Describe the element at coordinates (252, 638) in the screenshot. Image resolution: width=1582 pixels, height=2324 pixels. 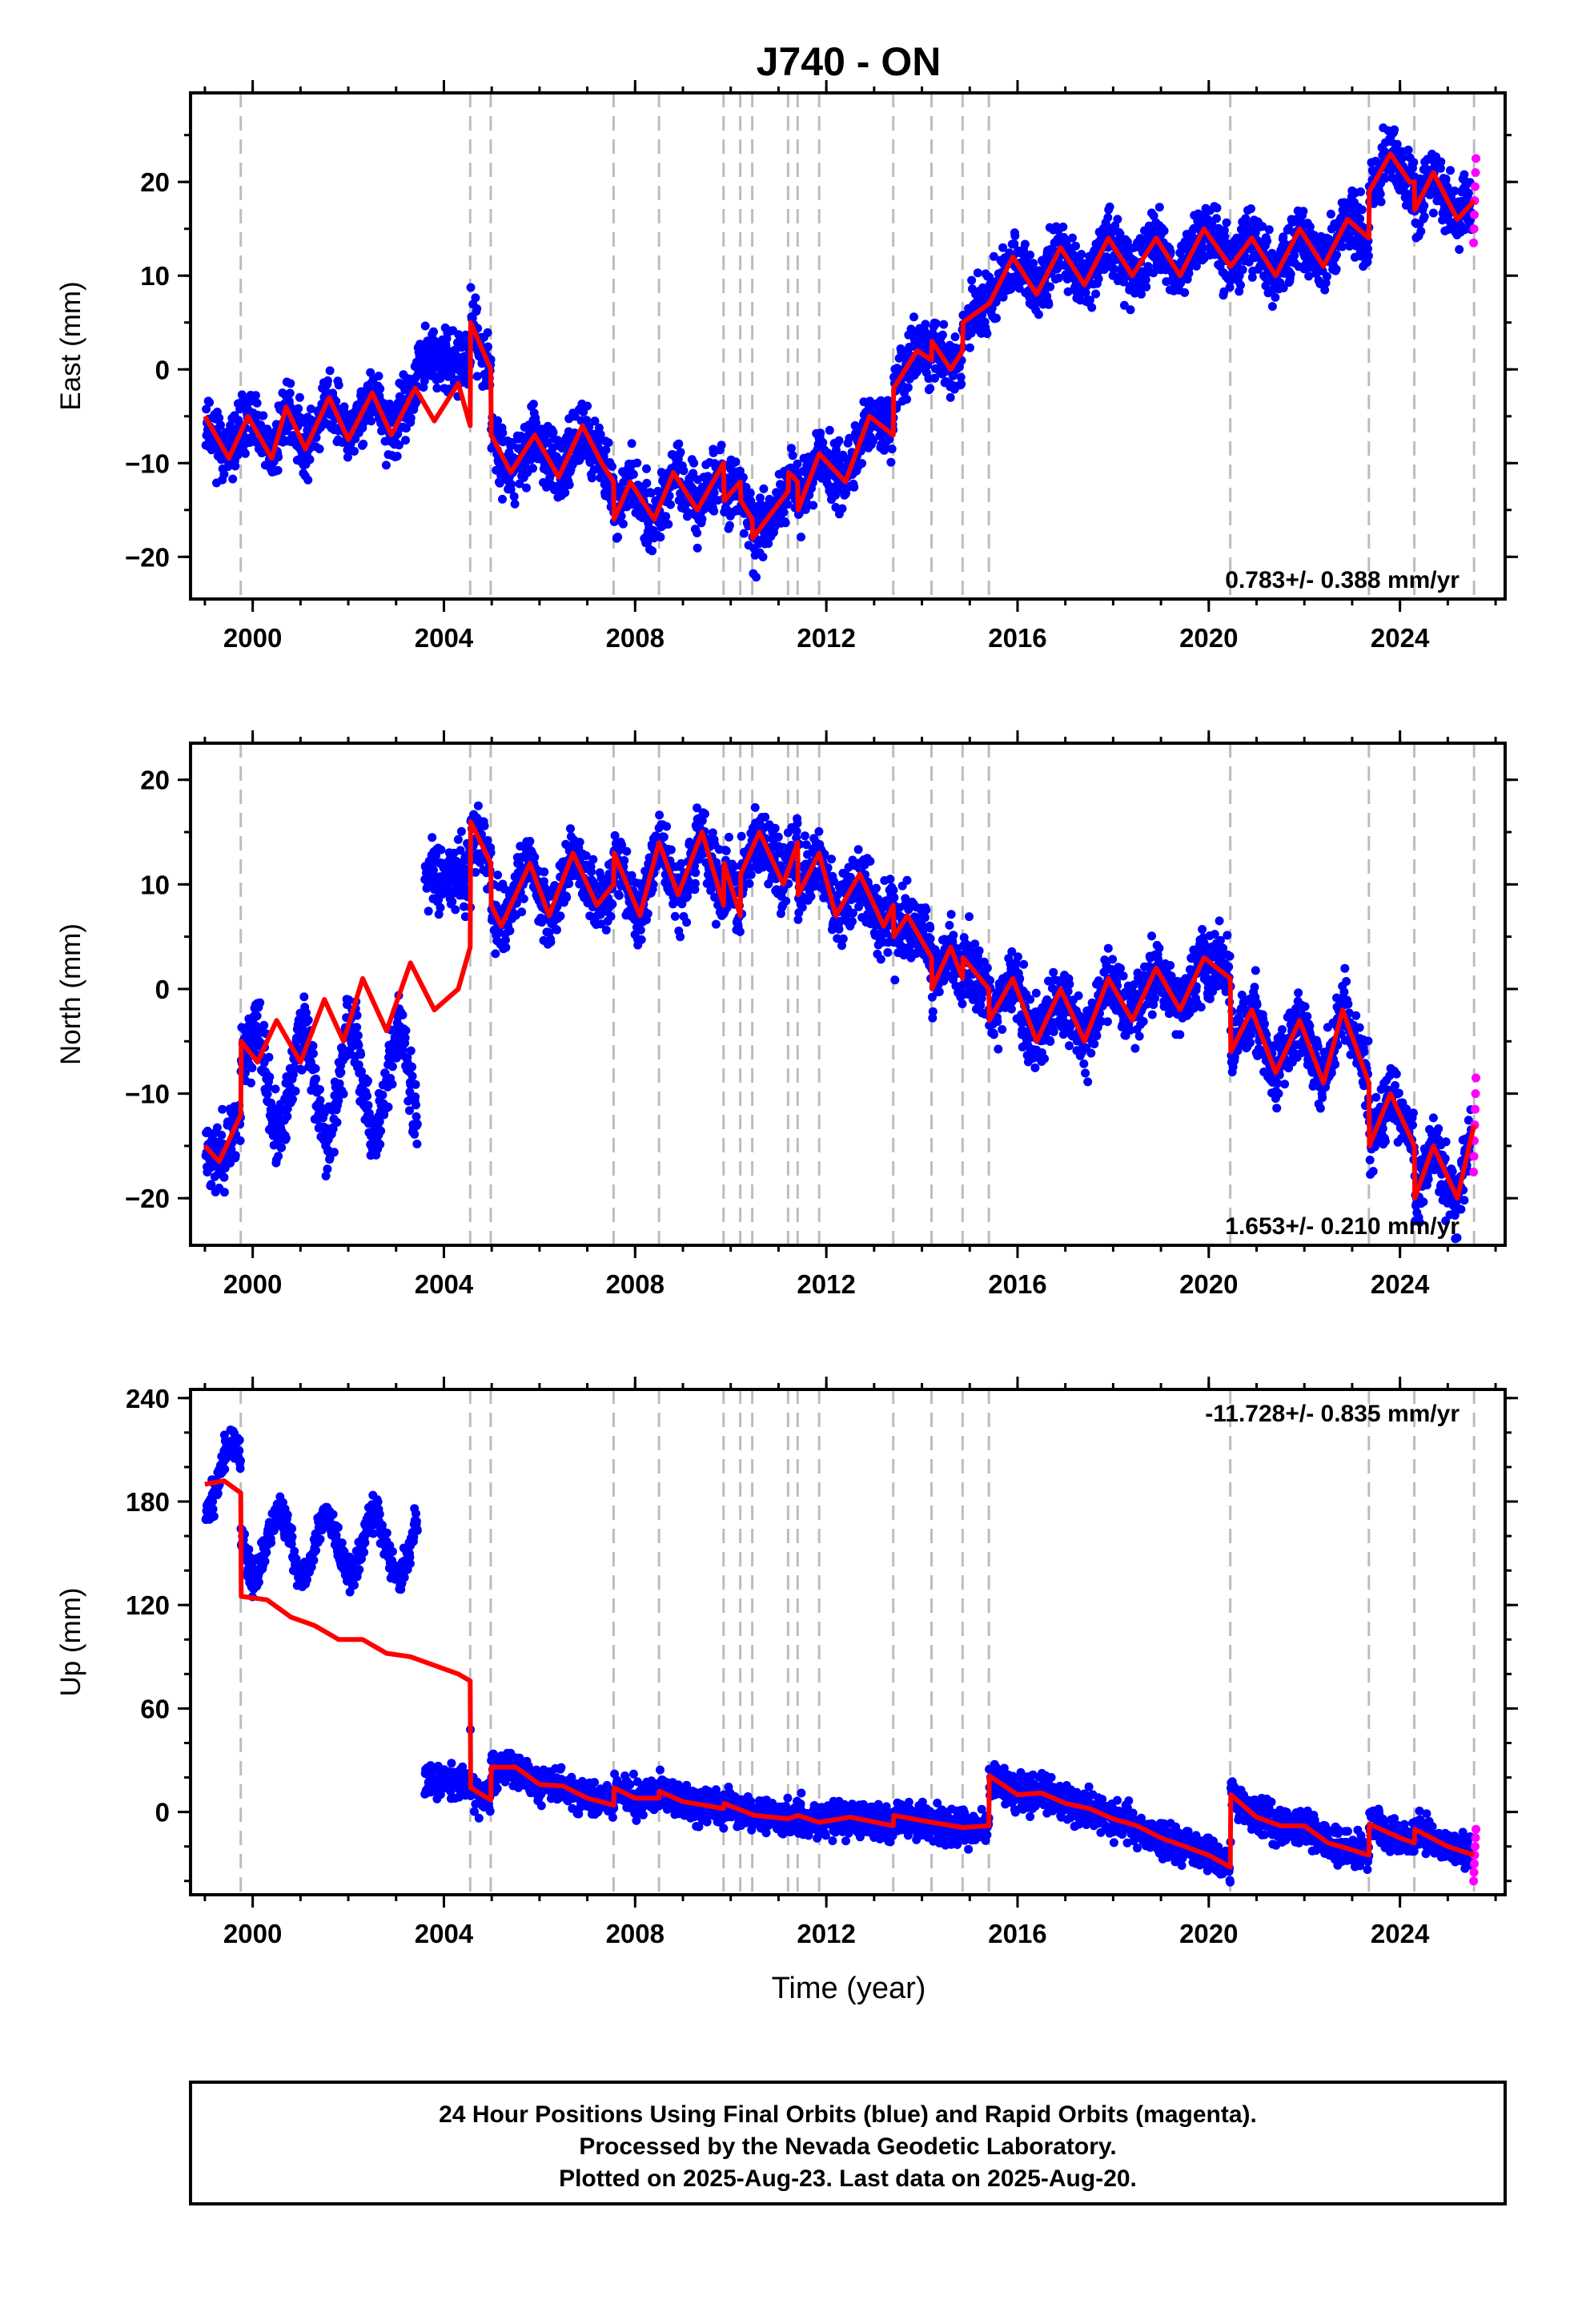
I see `x-tick-label: 2000` at that location.